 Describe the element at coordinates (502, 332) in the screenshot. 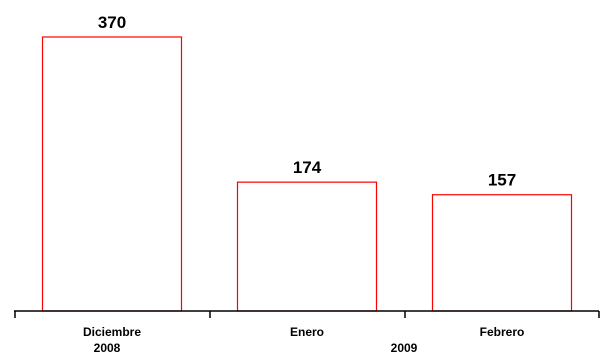

I see `category-label-febrero: Febrero` at that location.